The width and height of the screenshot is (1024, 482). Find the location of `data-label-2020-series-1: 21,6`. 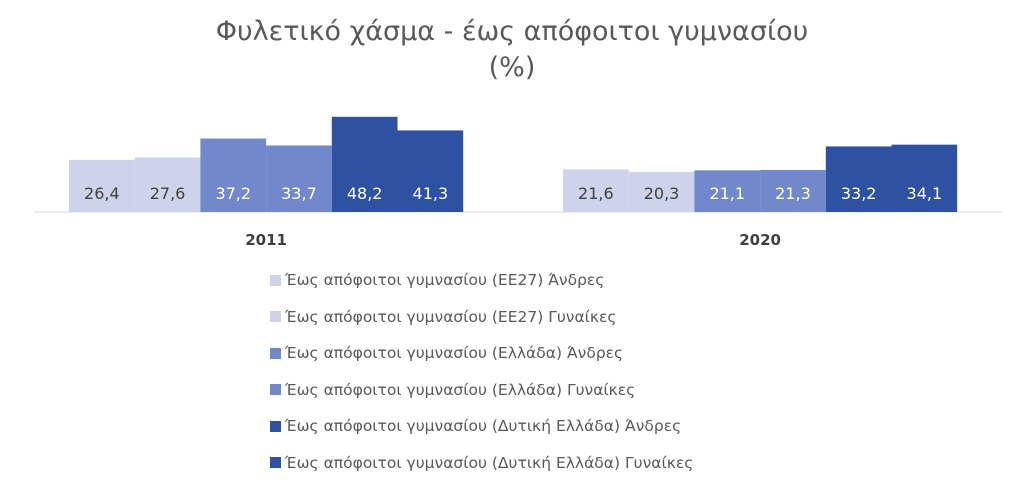

data-label-2020-series-1: 21,6 is located at coordinates (596, 193).